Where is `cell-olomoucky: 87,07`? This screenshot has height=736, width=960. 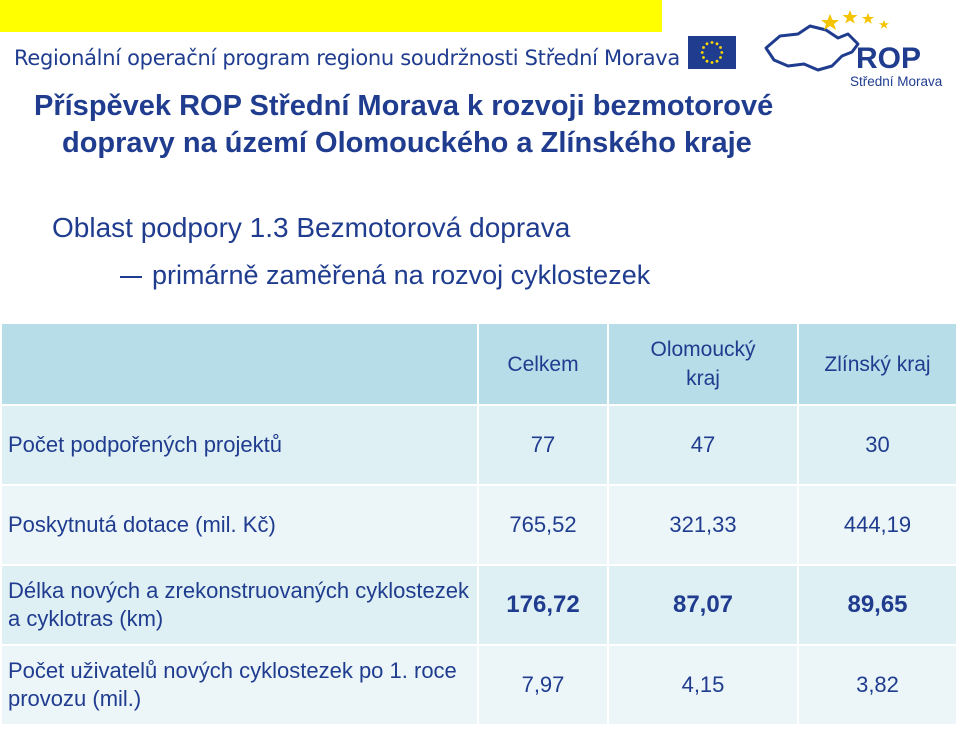
cell-olomoucky: 87,07 is located at coordinates (703, 605).